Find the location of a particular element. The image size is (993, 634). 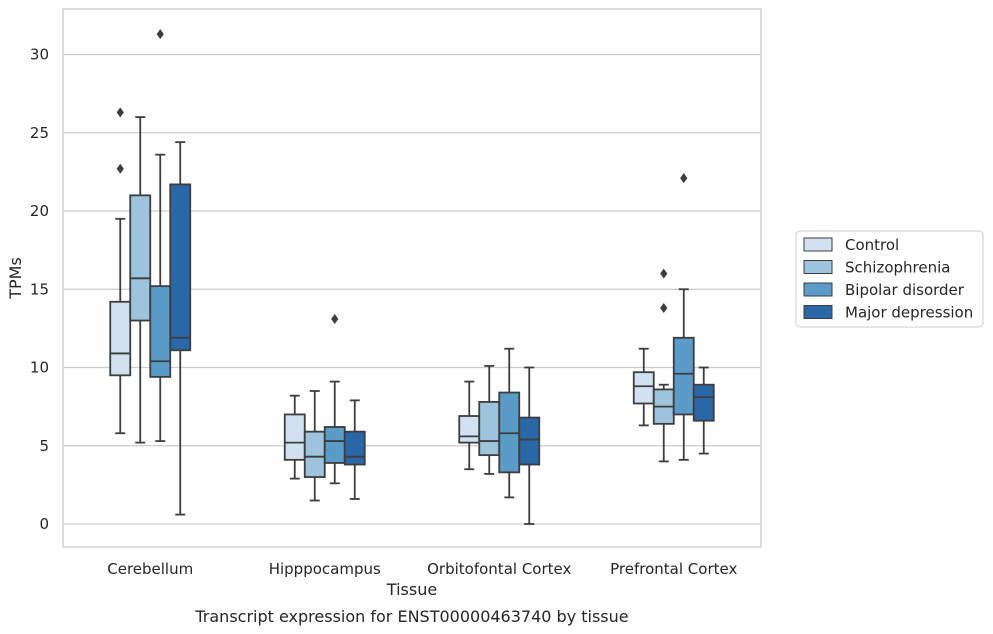

legend-label: Control is located at coordinates (872, 245).